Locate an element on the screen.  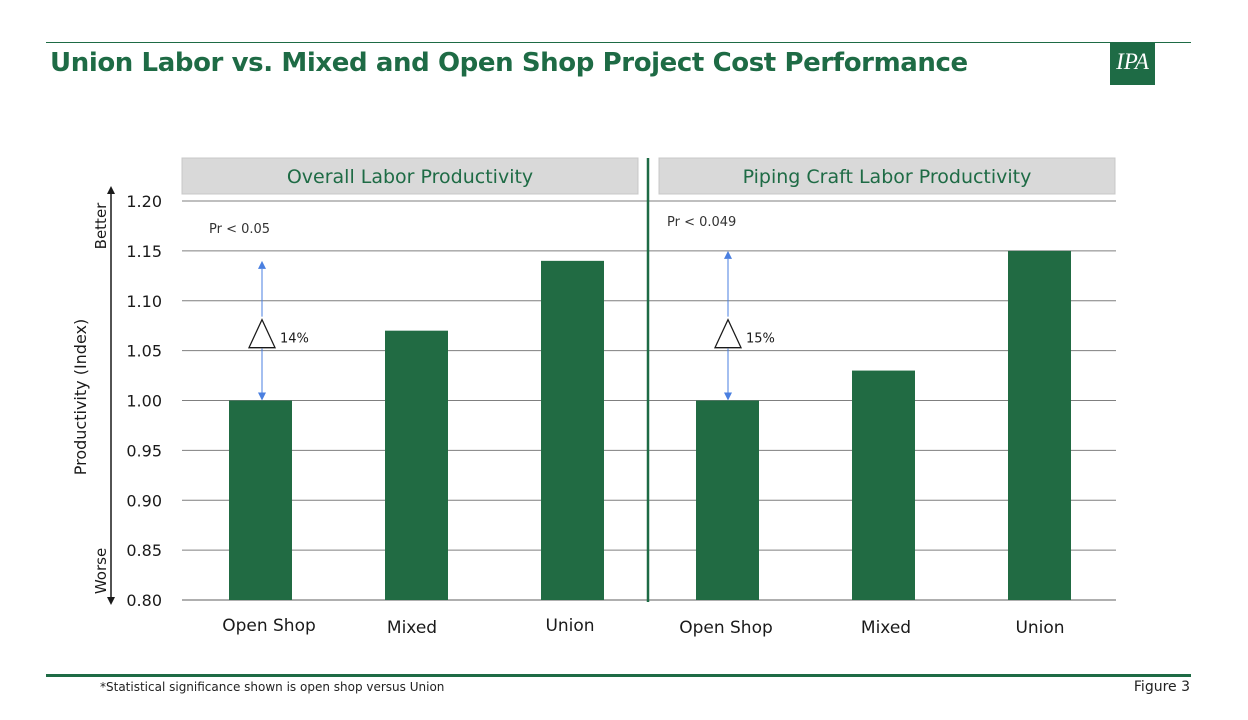
up-arrowhead is located at coordinates (111, 190).